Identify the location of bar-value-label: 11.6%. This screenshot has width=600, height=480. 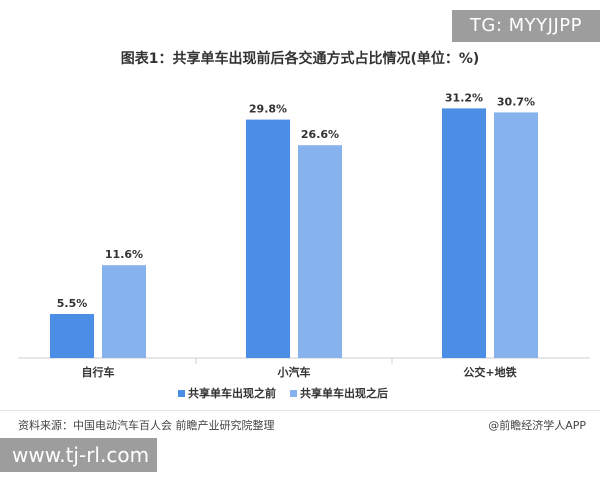
(124, 254).